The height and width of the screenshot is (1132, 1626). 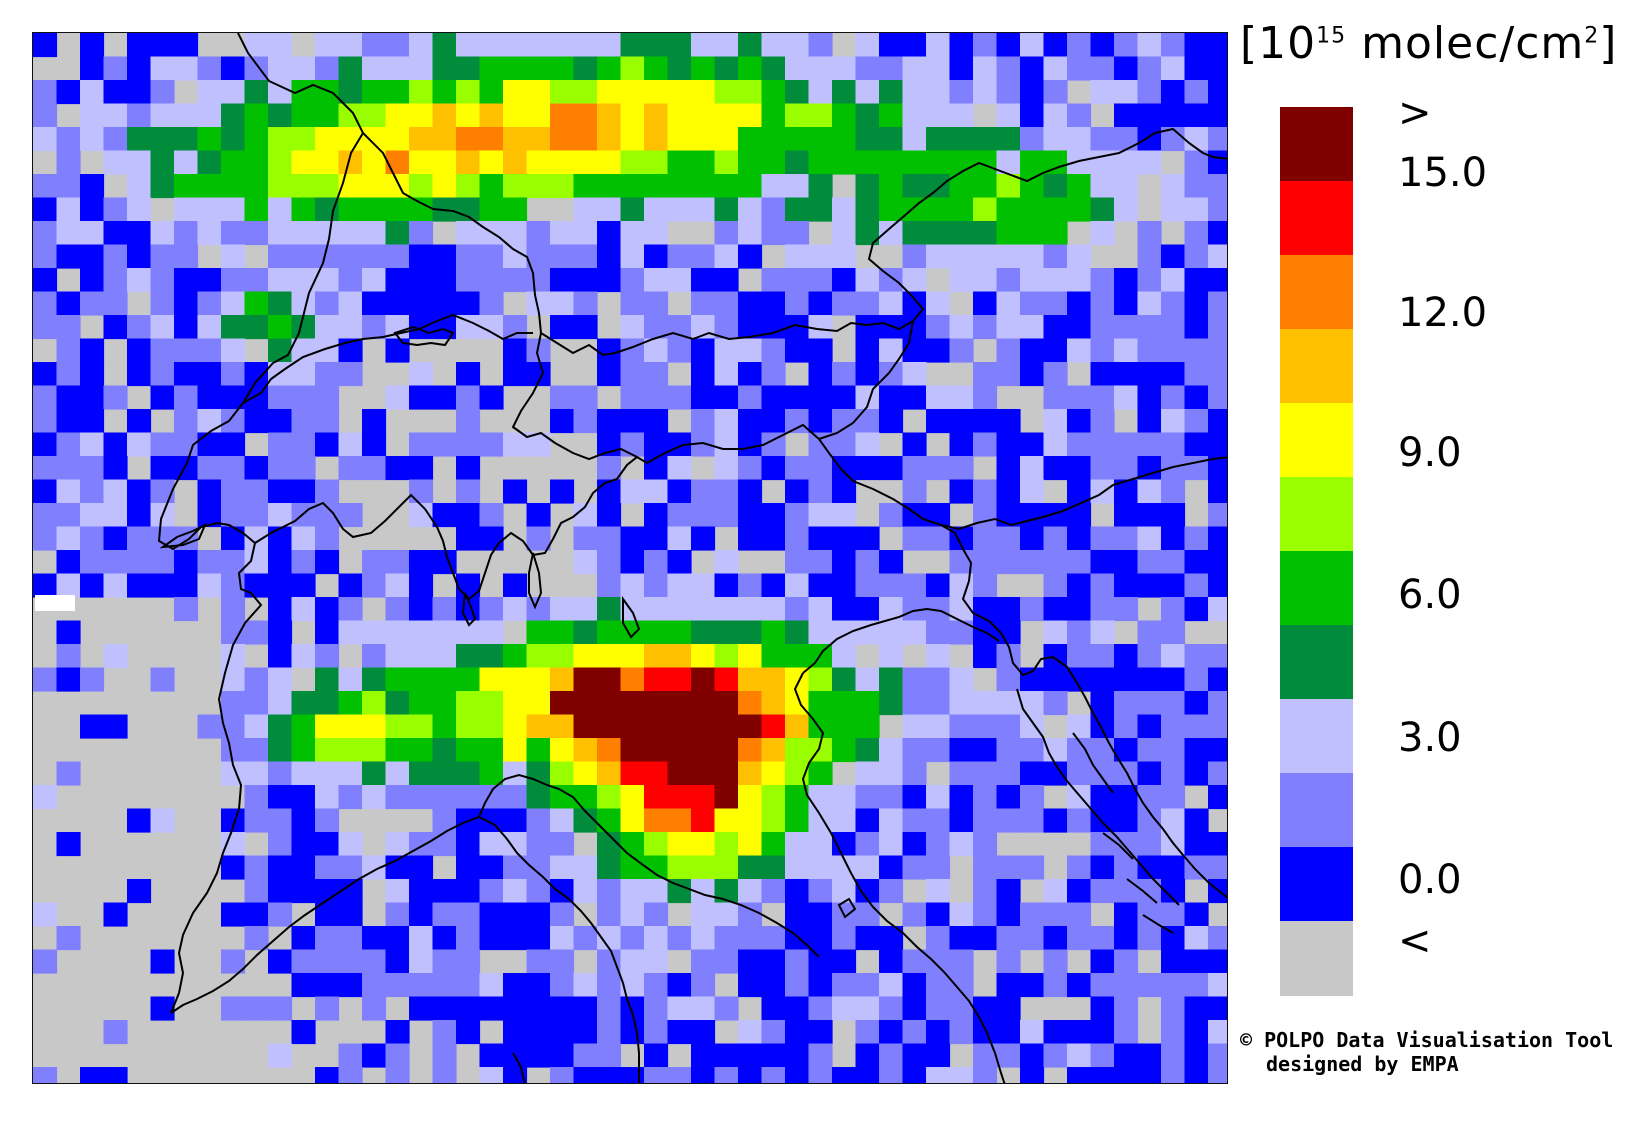 I want to click on unit-exponent: 15, so click(x=1331, y=36).